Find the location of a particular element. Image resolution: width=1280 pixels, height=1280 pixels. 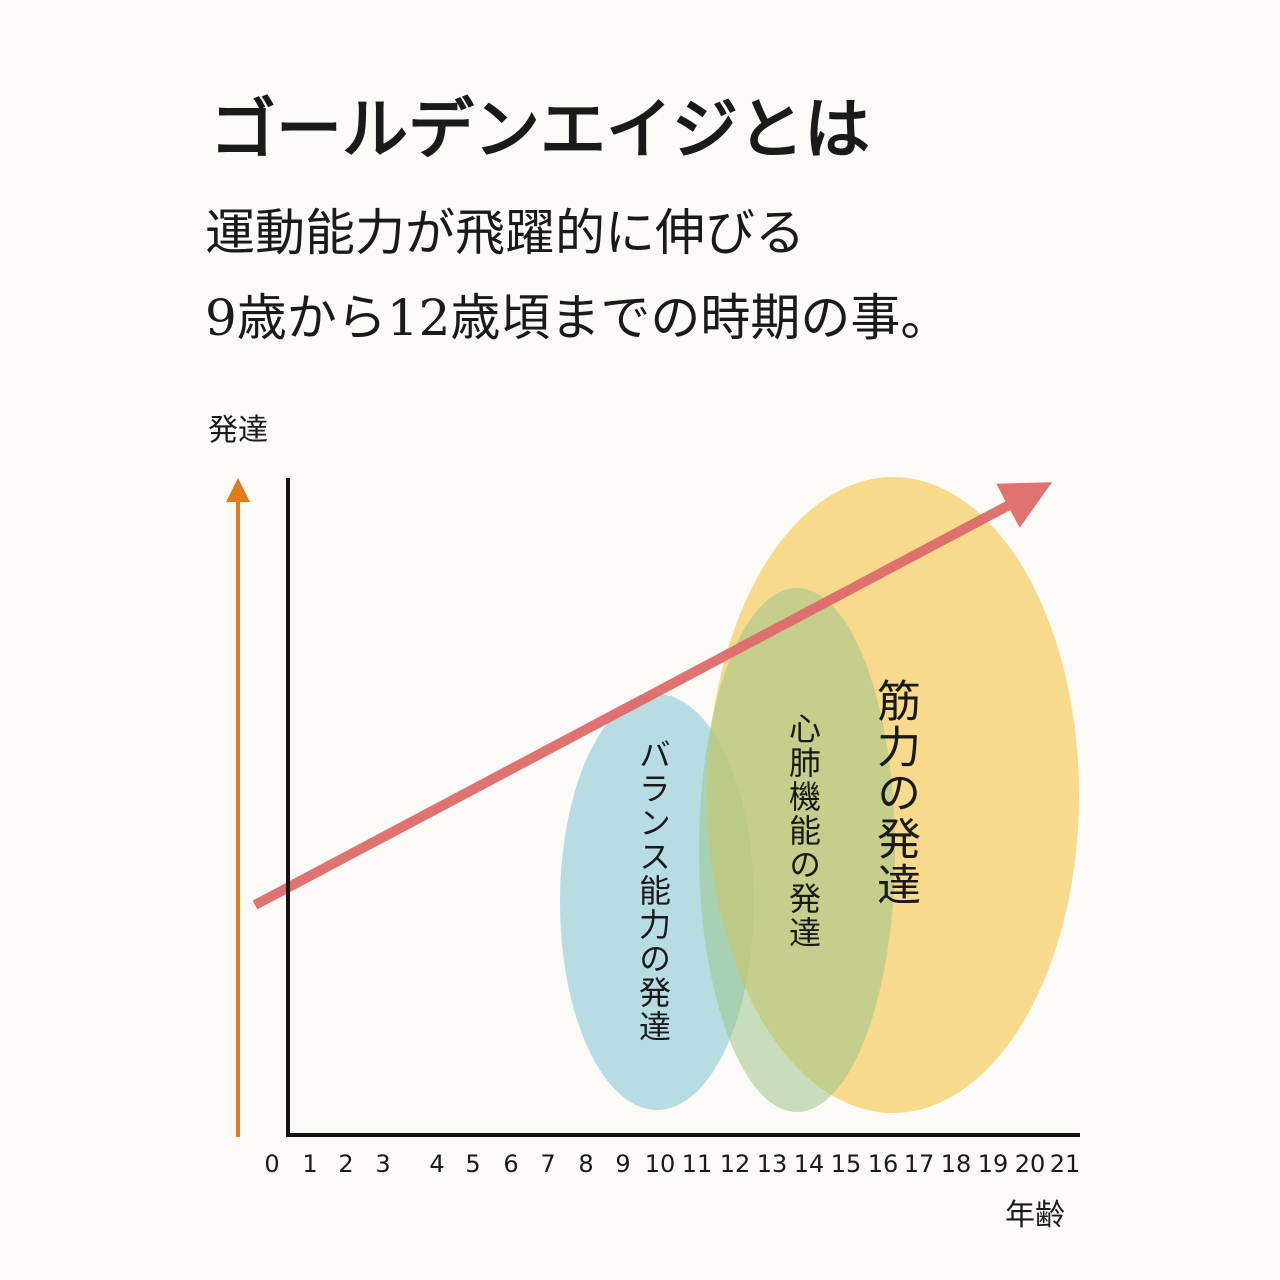

x-tick-label: 16 is located at coordinates (883, 1164).